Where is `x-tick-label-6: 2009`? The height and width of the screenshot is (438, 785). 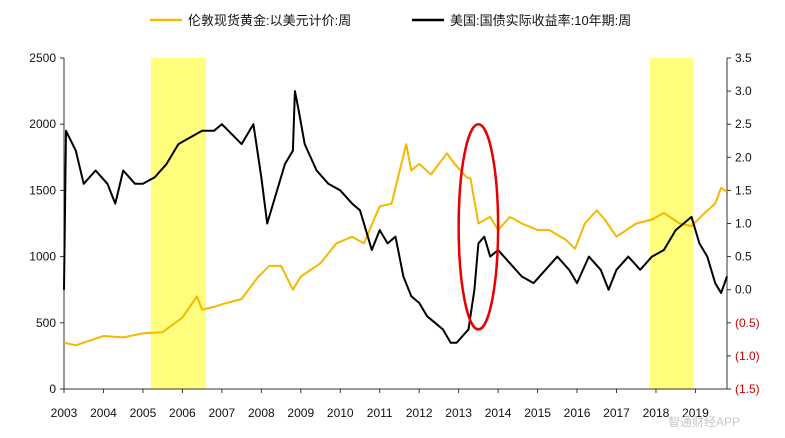 x-tick-label-6: 2009 is located at coordinates (300, 413).